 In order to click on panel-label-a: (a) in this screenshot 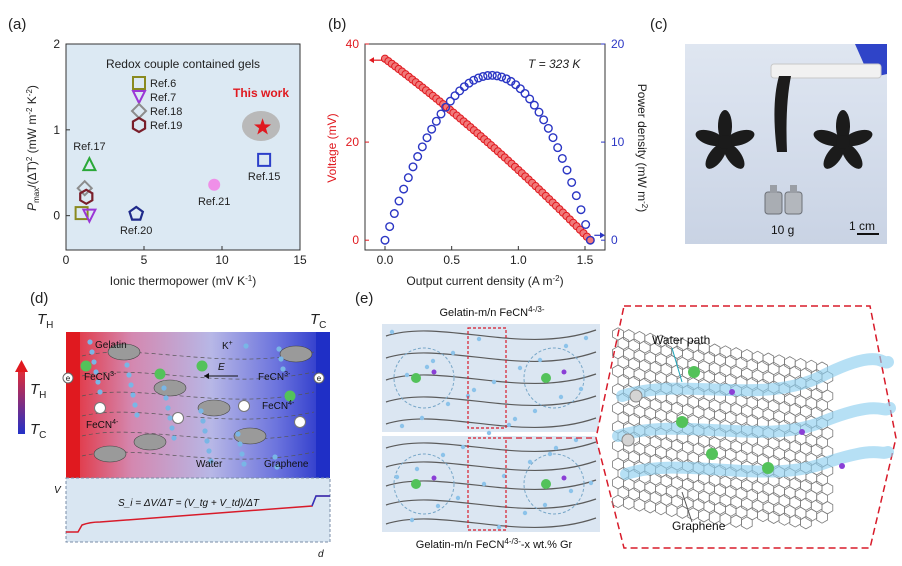, I will do `click(17, 24)`.